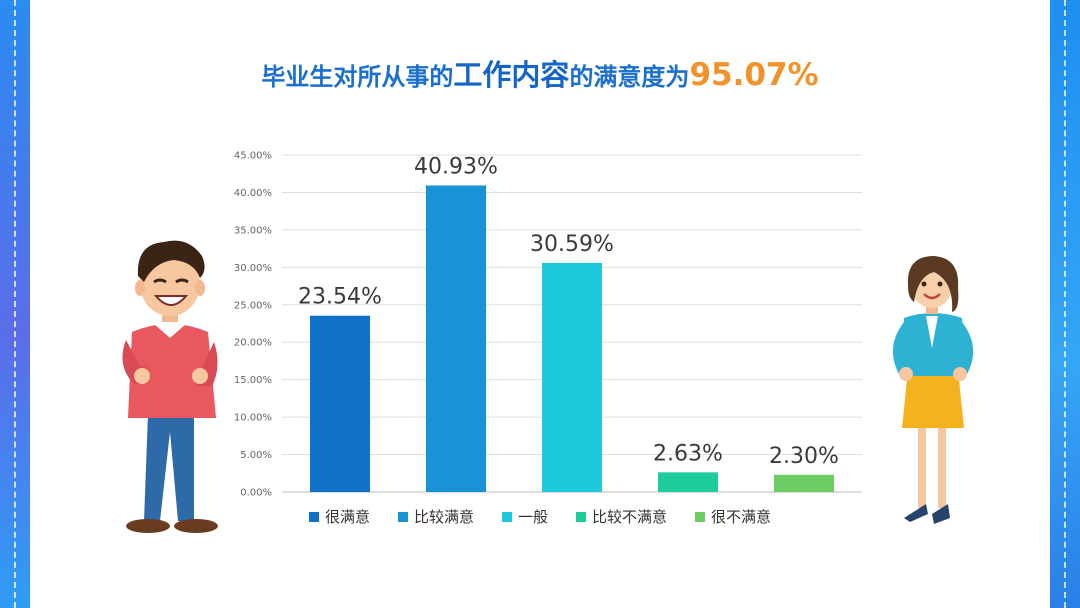  Describe the element at coordinates (511, 75) in the screenshot. I see `title-part-2: 工作内容` at that location.